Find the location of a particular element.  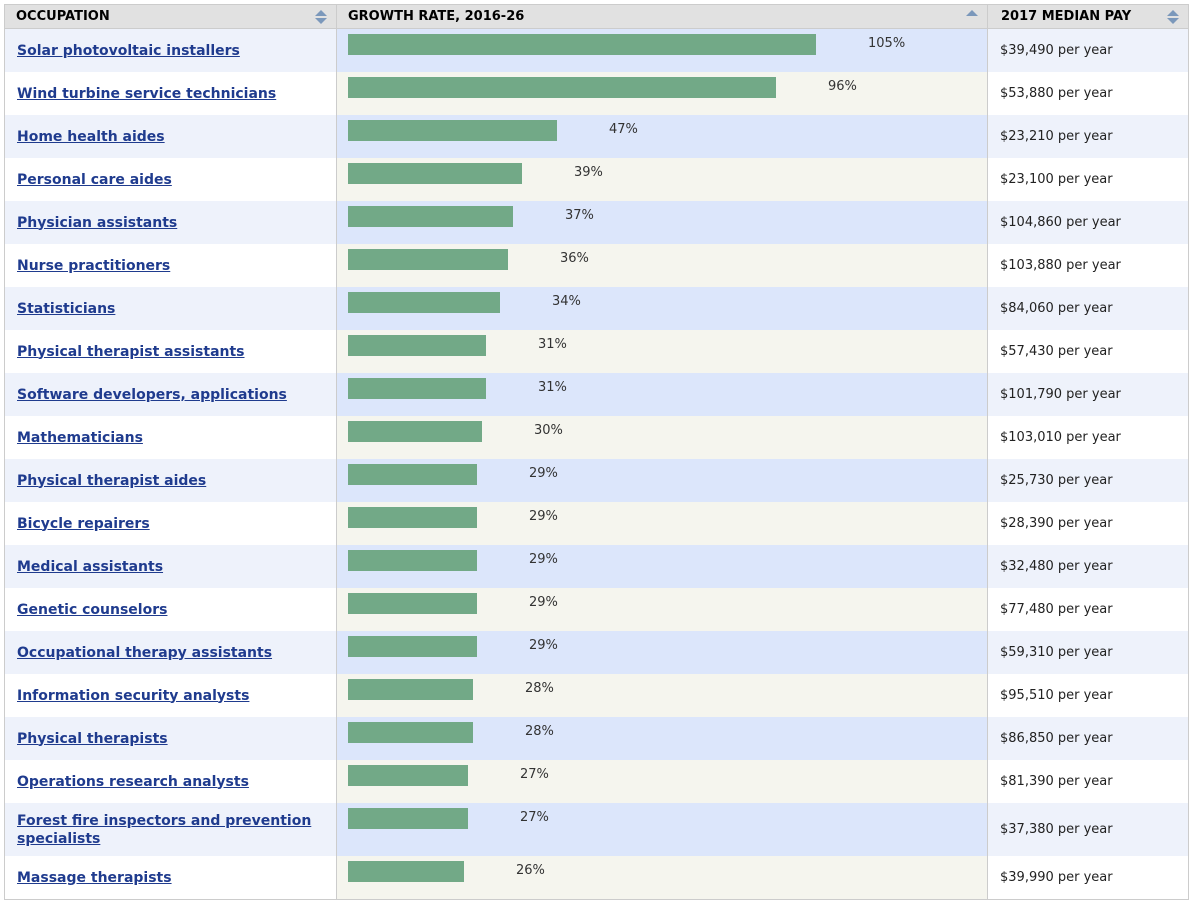

occupation-column-header: OCCUPATION is located at coordinates (171, 16).